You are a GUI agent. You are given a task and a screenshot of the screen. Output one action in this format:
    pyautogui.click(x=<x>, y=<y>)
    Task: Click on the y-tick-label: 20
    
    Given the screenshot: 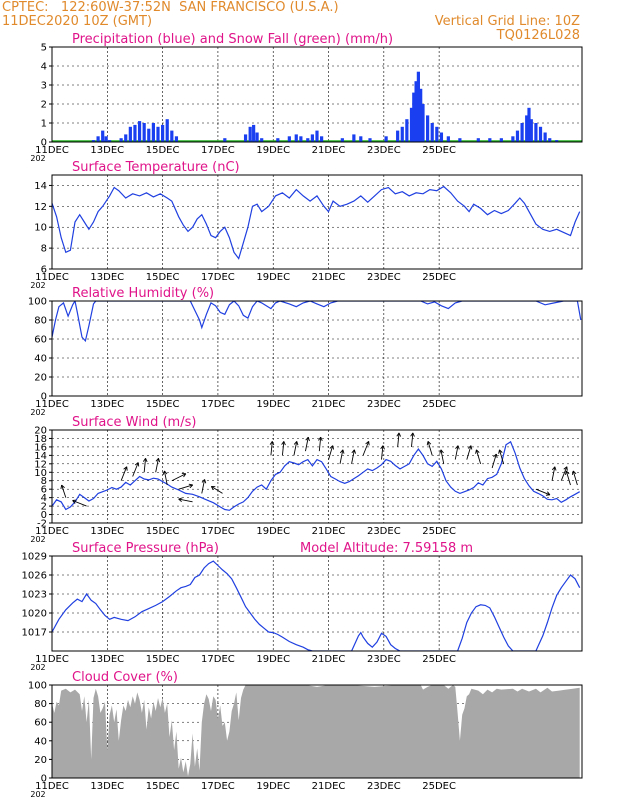 What is the action you would take?
    pyautogui.click(x=40, y=378)
    